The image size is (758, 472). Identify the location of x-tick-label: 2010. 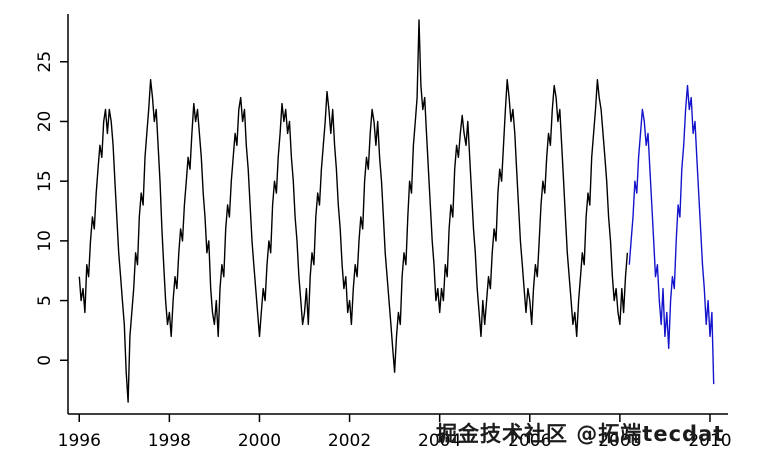
(709, 441).